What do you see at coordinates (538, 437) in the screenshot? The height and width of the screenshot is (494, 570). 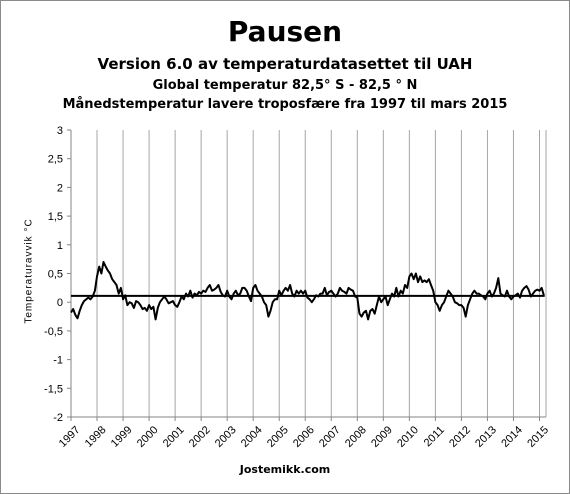 I see `x-tick-label: 2015` at bounding box center [538, 437].